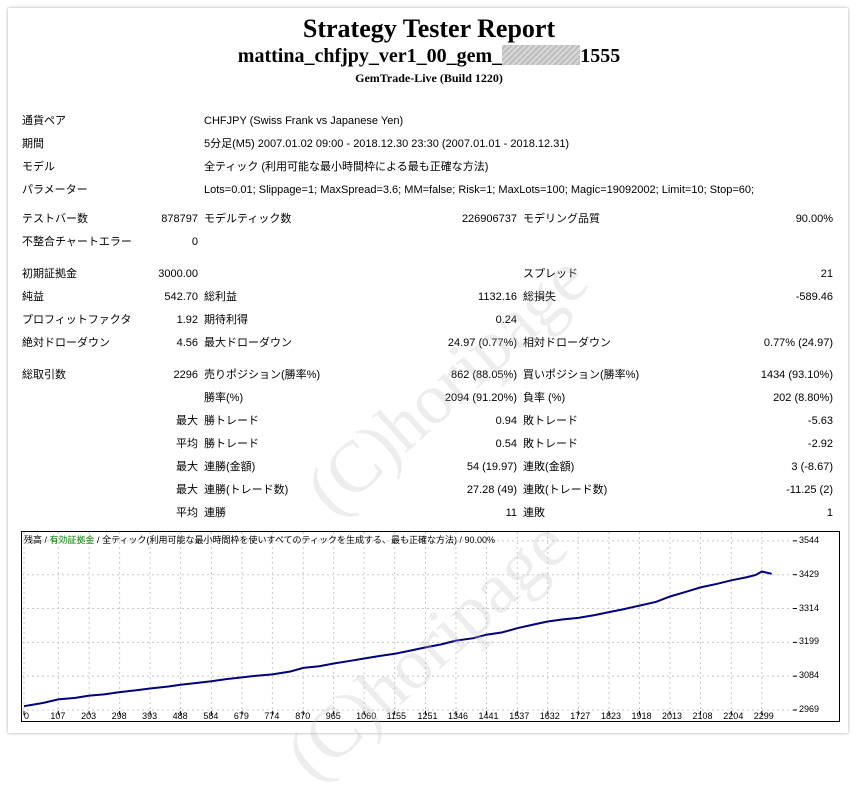  Describe the element at coordinates (187, 343) in the screenshot. I see `abs-drawdown-value: 4.56` at that location.